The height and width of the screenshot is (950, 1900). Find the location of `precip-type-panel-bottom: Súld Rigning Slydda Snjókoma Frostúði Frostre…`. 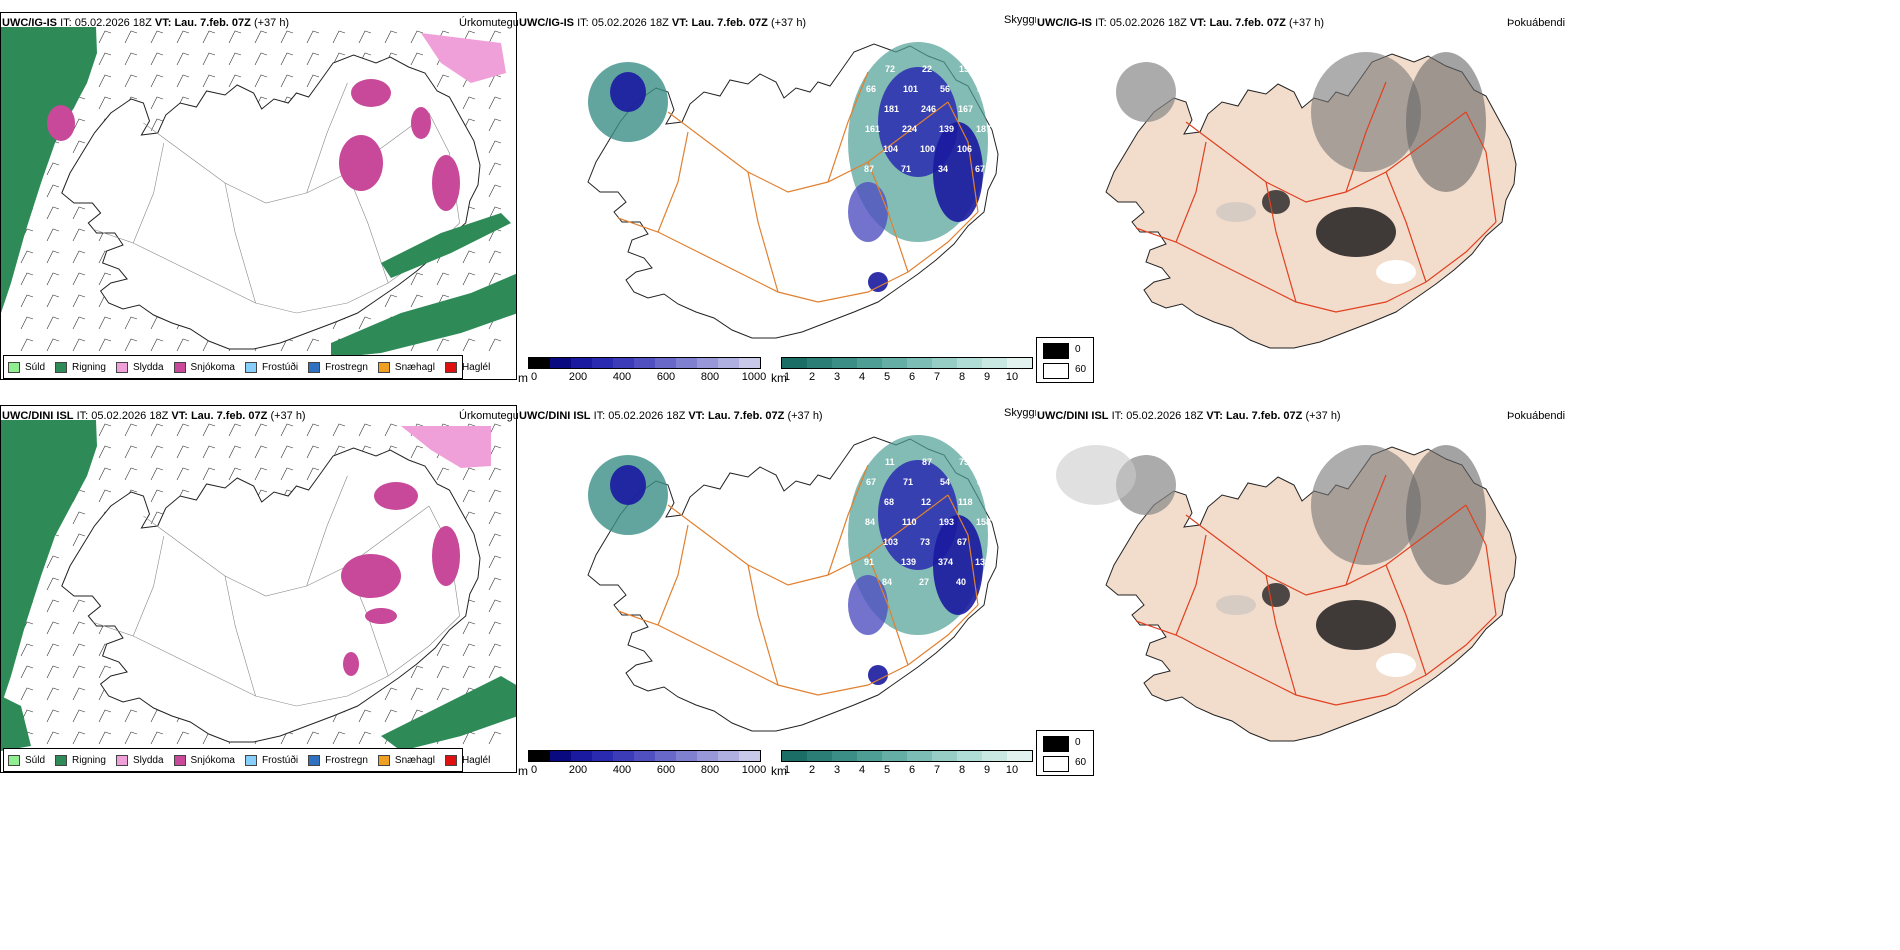

precip-type-panel-bottom: Súld Rigning Slydda Snjókoma Frostúði Frostre… is located at coordinates (258, 589).